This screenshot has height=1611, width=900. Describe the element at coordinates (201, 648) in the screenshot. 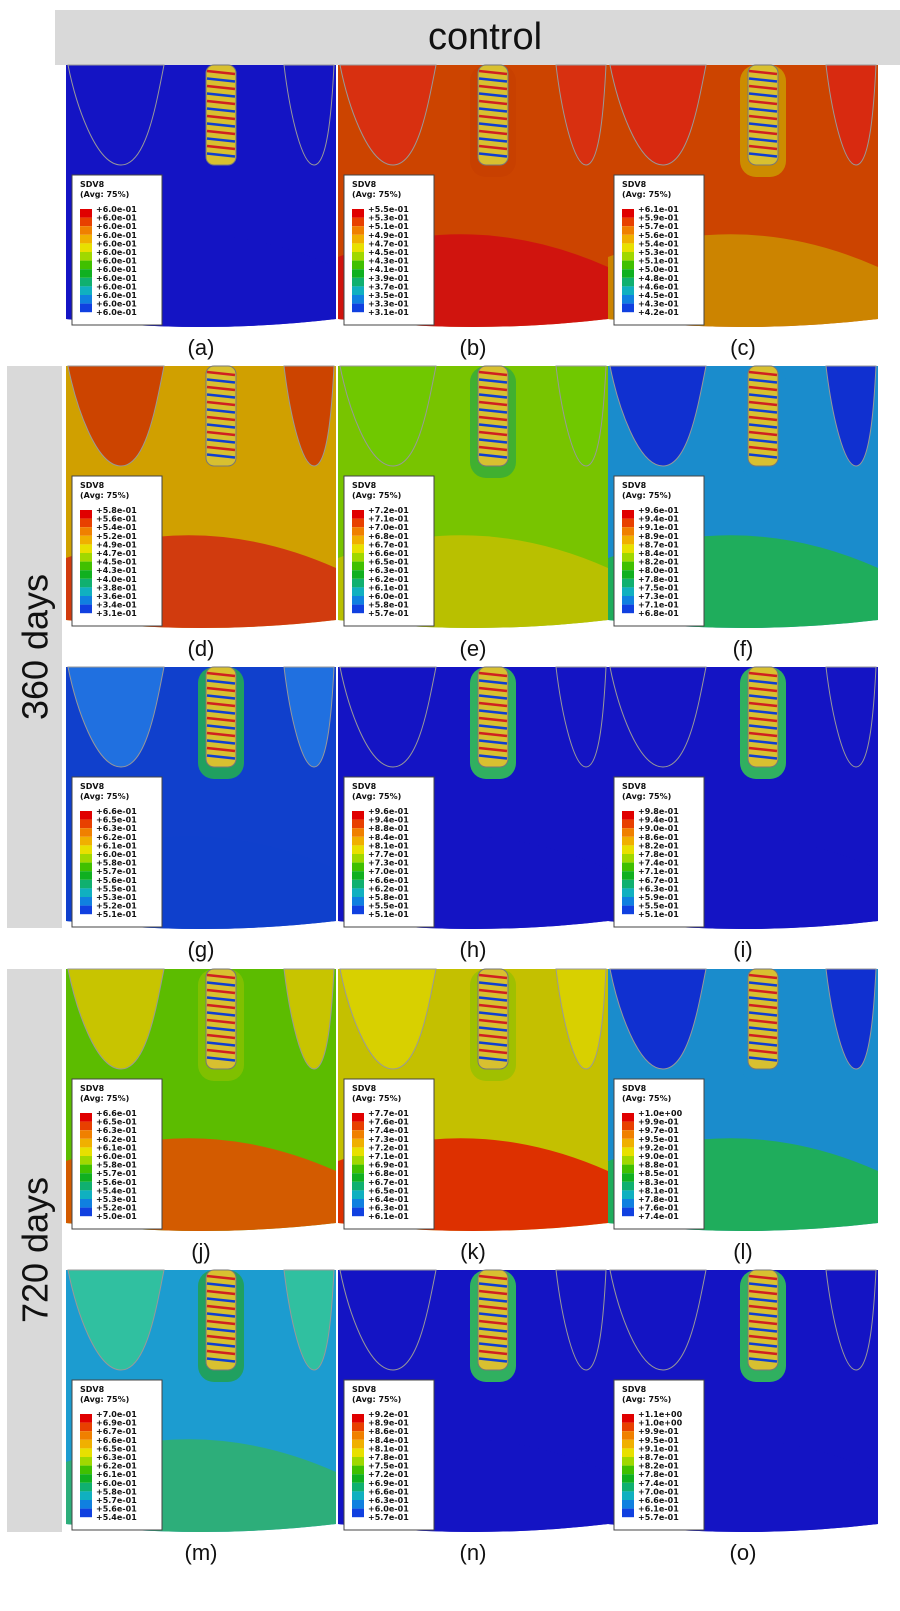

I see `panel-caption: (d)` at that location.